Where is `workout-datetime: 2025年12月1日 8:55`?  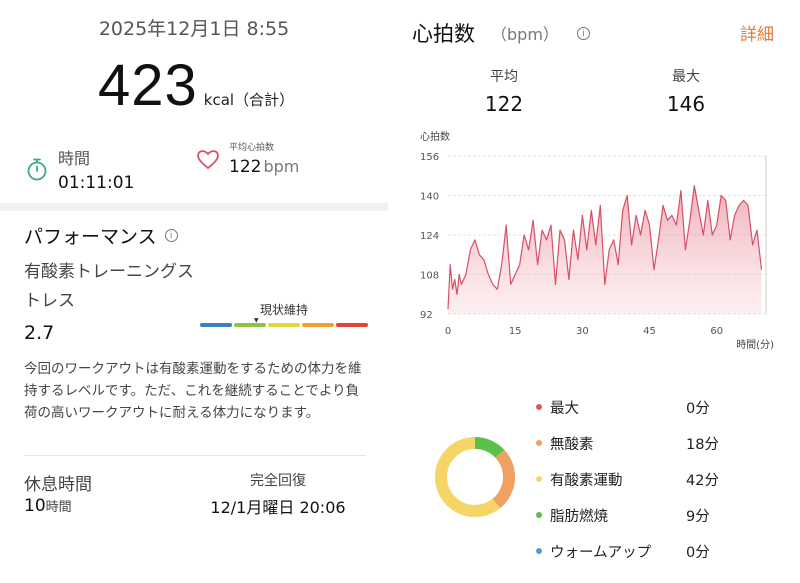 workout-datetime: 2025年12月1日 8:55 is located at coordinates (194, 29).